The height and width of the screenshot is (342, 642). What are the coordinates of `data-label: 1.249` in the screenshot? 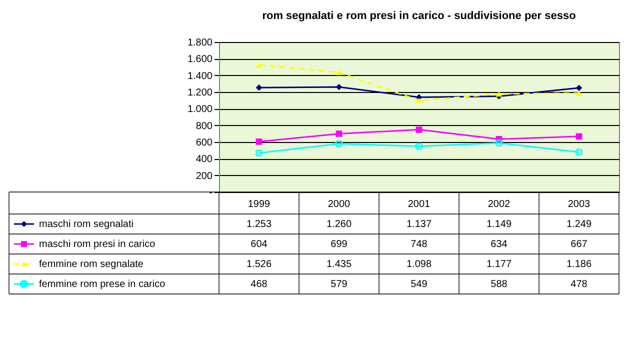 It's located at (579, 224).